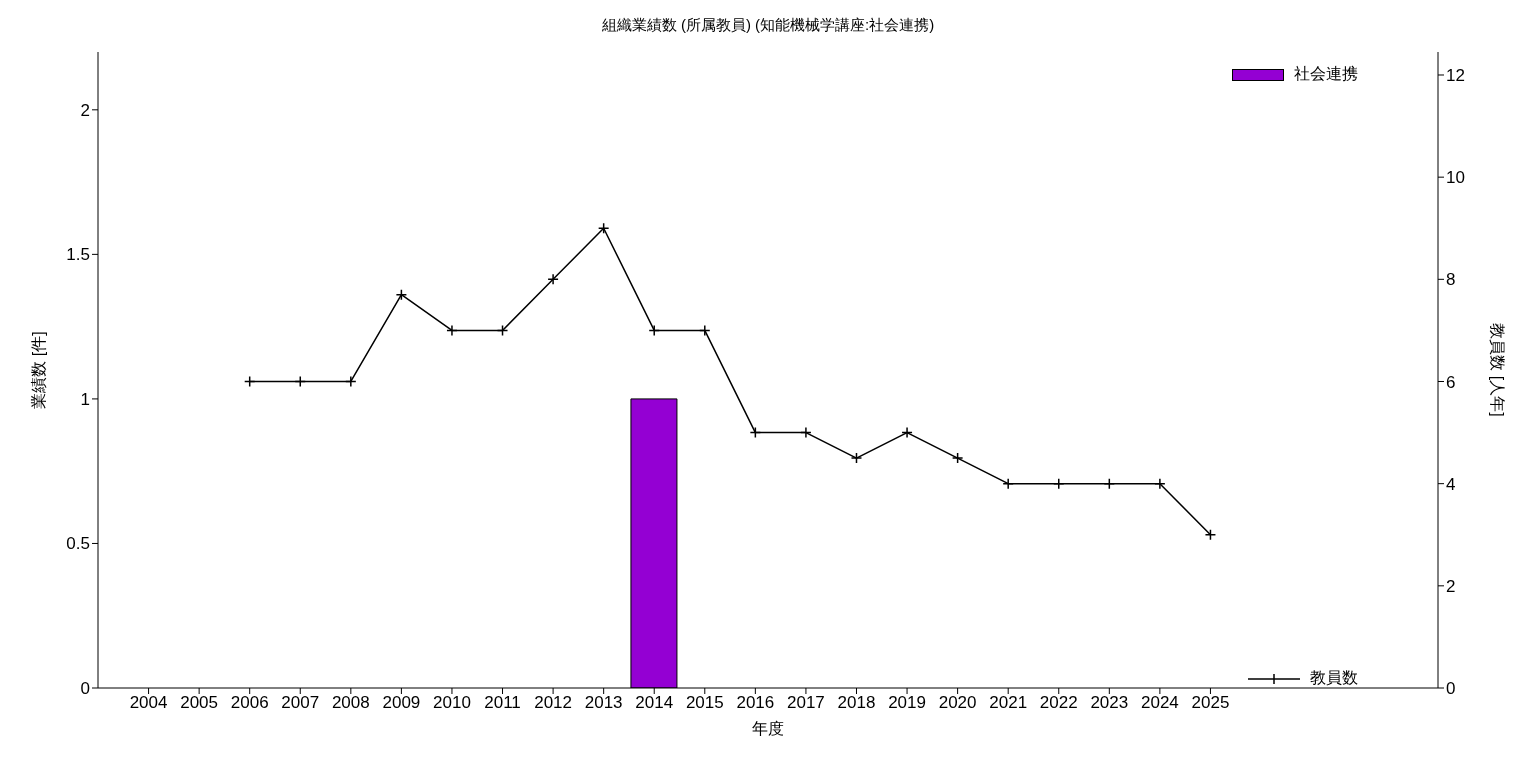 This screenshot has width=1536, height=768. Describe the element at coordinates (1451, 280) in the screenshot. I see `y2-tick-label: 8` at that location.